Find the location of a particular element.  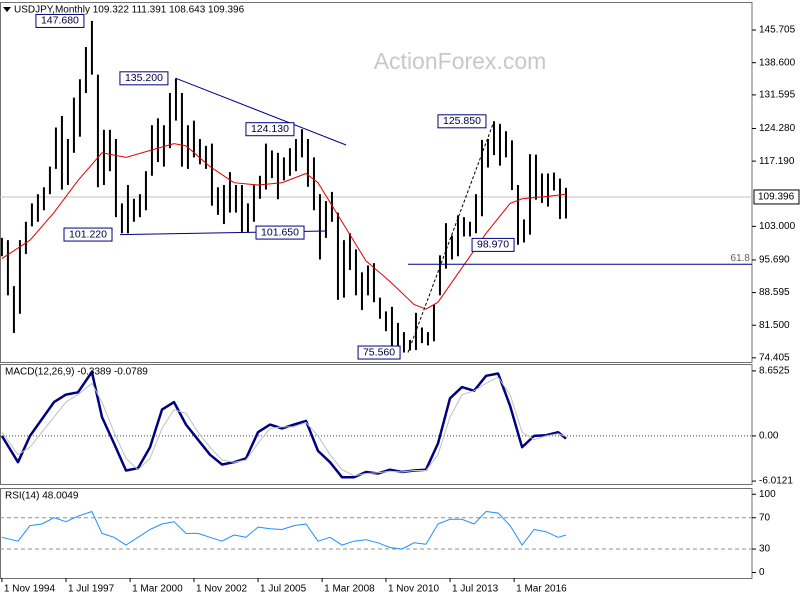

y-tick-label: 0.00 is located at coordinates (769, 436).